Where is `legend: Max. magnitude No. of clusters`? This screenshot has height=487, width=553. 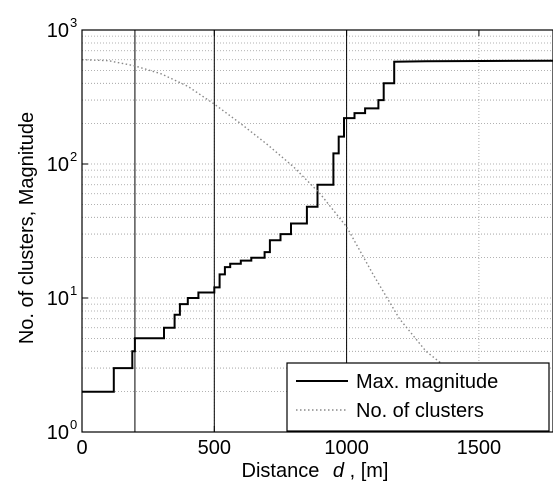
legend: Max. magnitude No. of clusters is located at coordinates (418, 397).